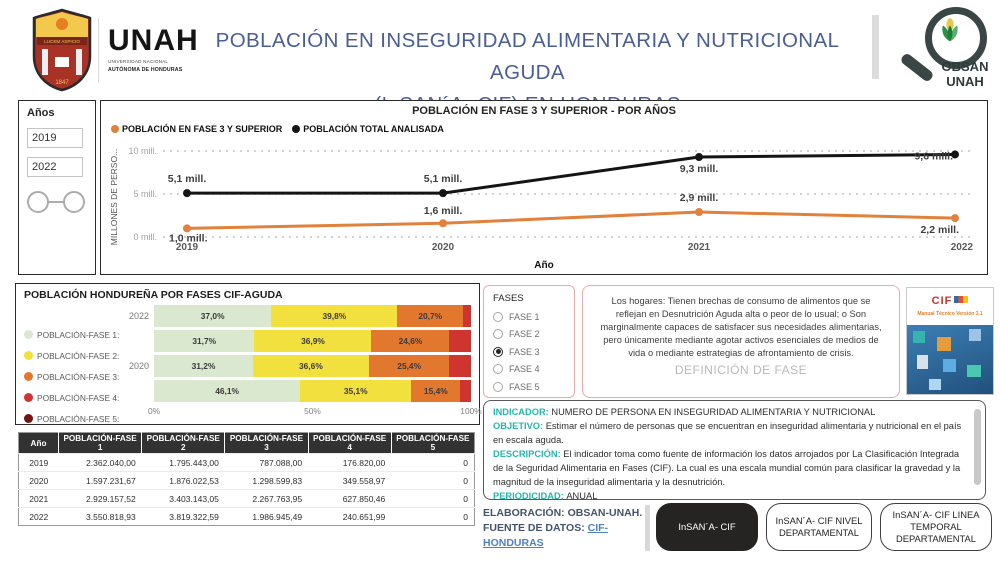 This screenshot has width=1000, height=564. I want to click on nav-button-2: InSAN´A- CIF NIVEL DEPARTAMENTAL, so click(819, 527).